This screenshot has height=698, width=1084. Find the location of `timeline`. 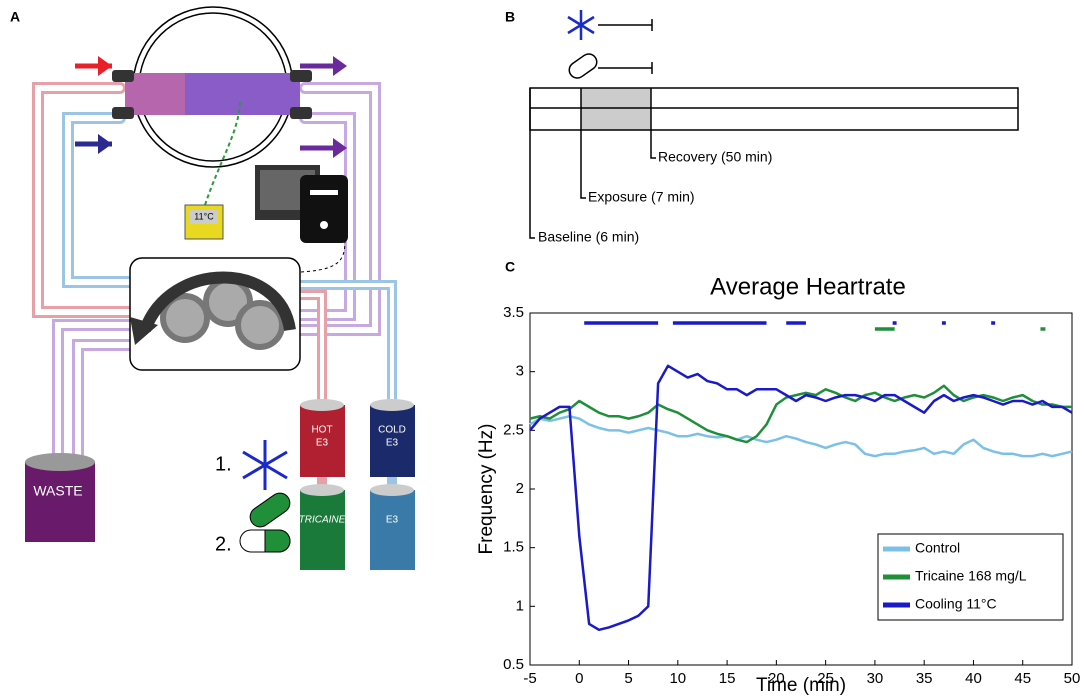

timeline is located at coordinates (774, 124).